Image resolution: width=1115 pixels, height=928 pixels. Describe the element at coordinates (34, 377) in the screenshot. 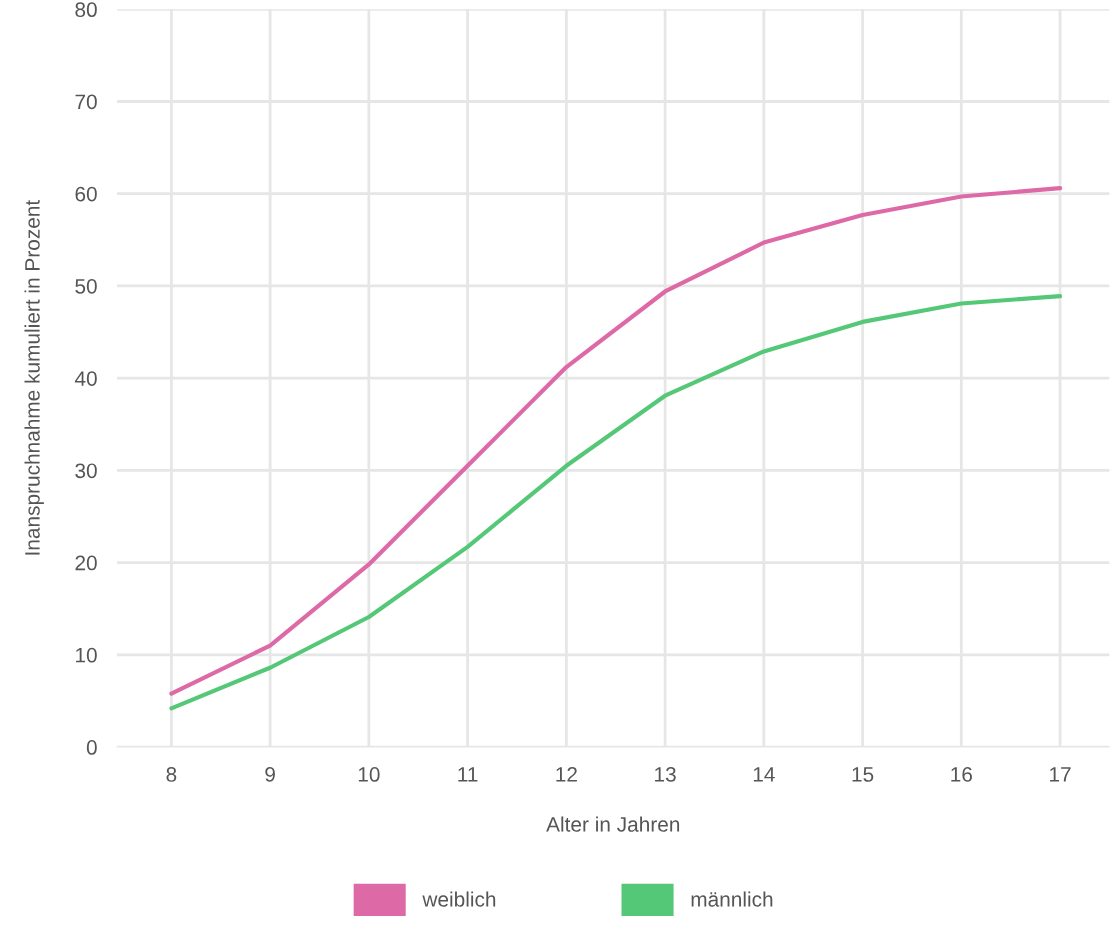

I see `y-axis-title: Inanspruchnahme kumuliert in Prozent` at that location.